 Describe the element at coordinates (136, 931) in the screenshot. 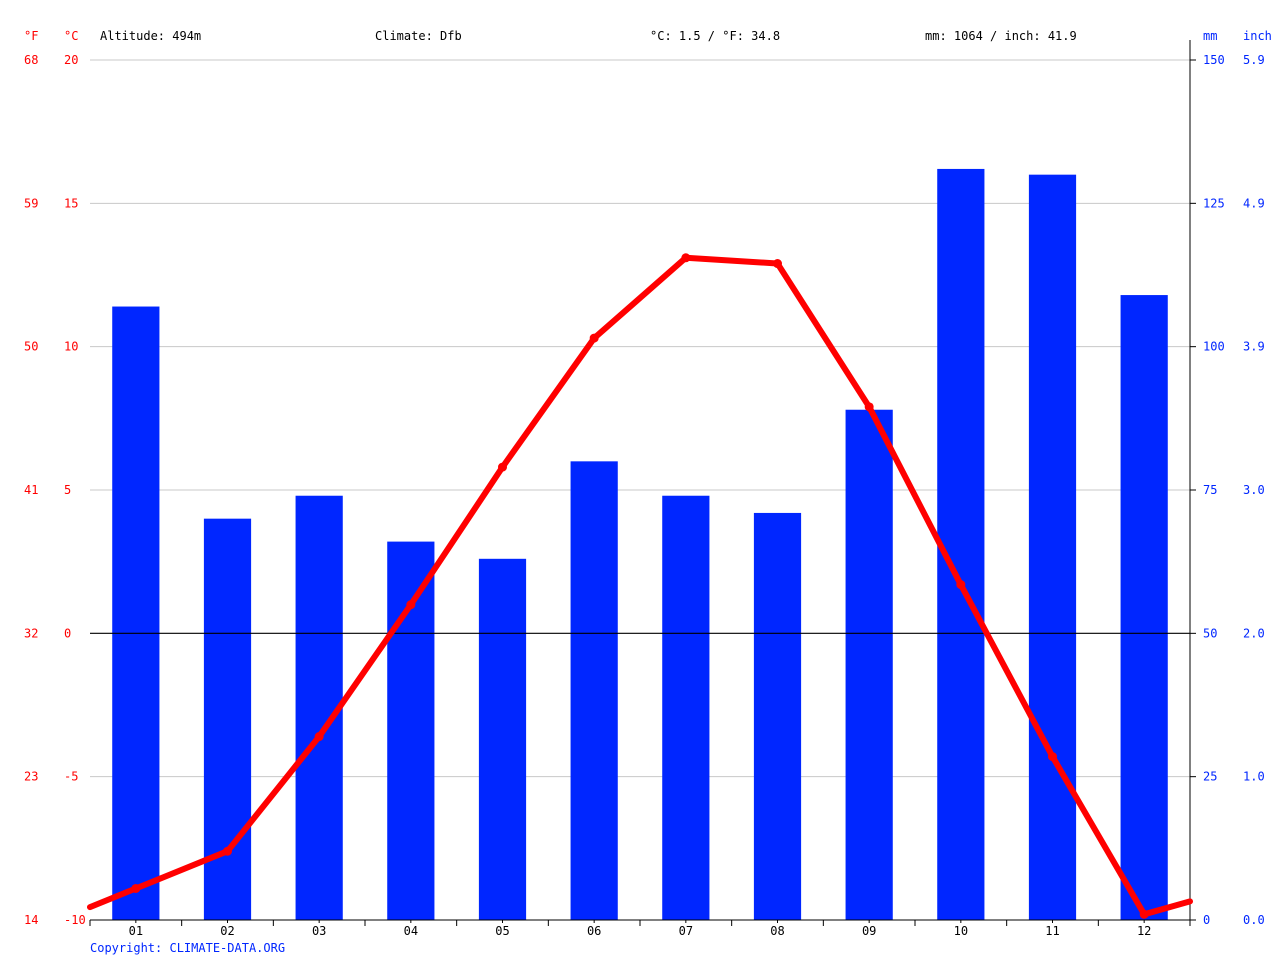

I see `month-label: 01` at that location.